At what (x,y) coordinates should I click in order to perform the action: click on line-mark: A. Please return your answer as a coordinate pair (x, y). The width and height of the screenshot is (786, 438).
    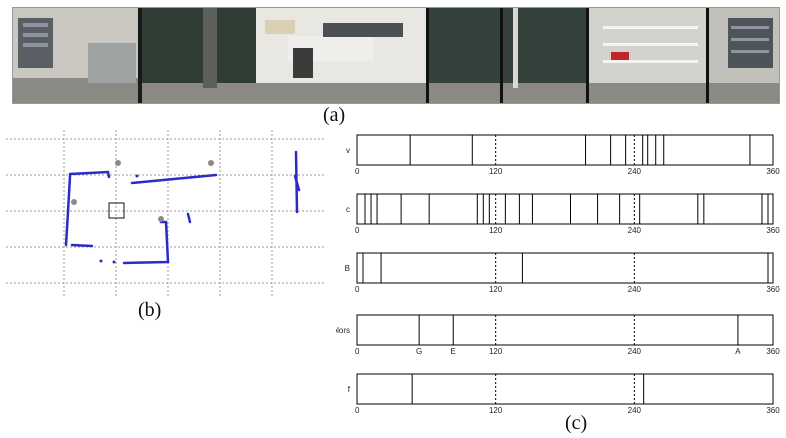
    Looking at the image, I should click on (738, 351).